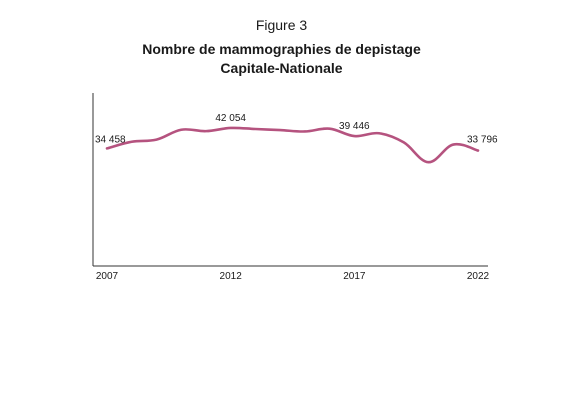 This screenshot has height=418, width=563. What do you see at coordinates (281, 49) in the screenshot?
I see `chart-title: Nombre de mammographies de depistage` at bounding box center [281, 49].